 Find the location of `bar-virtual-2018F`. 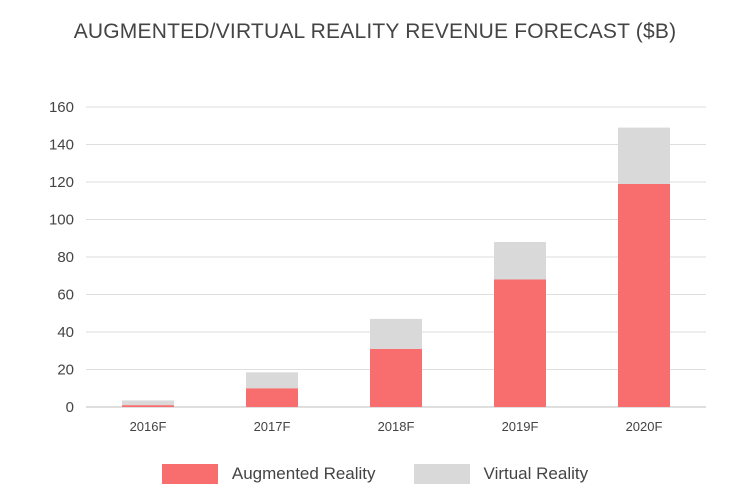

bar-virtual-2018F is located at coordinates (396, 333).